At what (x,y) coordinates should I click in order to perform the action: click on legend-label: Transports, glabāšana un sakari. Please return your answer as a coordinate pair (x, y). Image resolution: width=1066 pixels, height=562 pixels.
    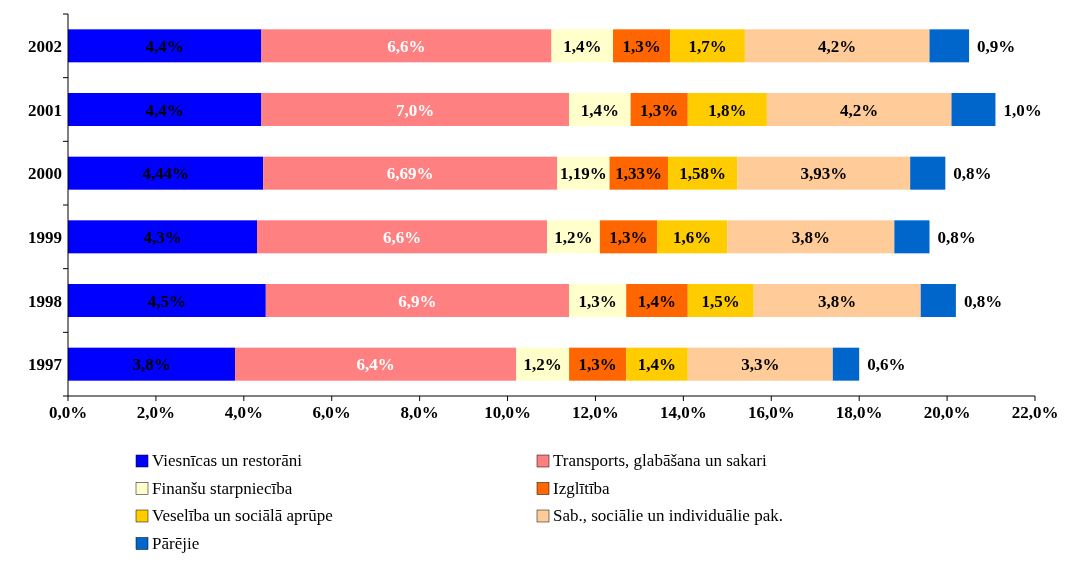
    Looking at the image, I should click on (660, 460).